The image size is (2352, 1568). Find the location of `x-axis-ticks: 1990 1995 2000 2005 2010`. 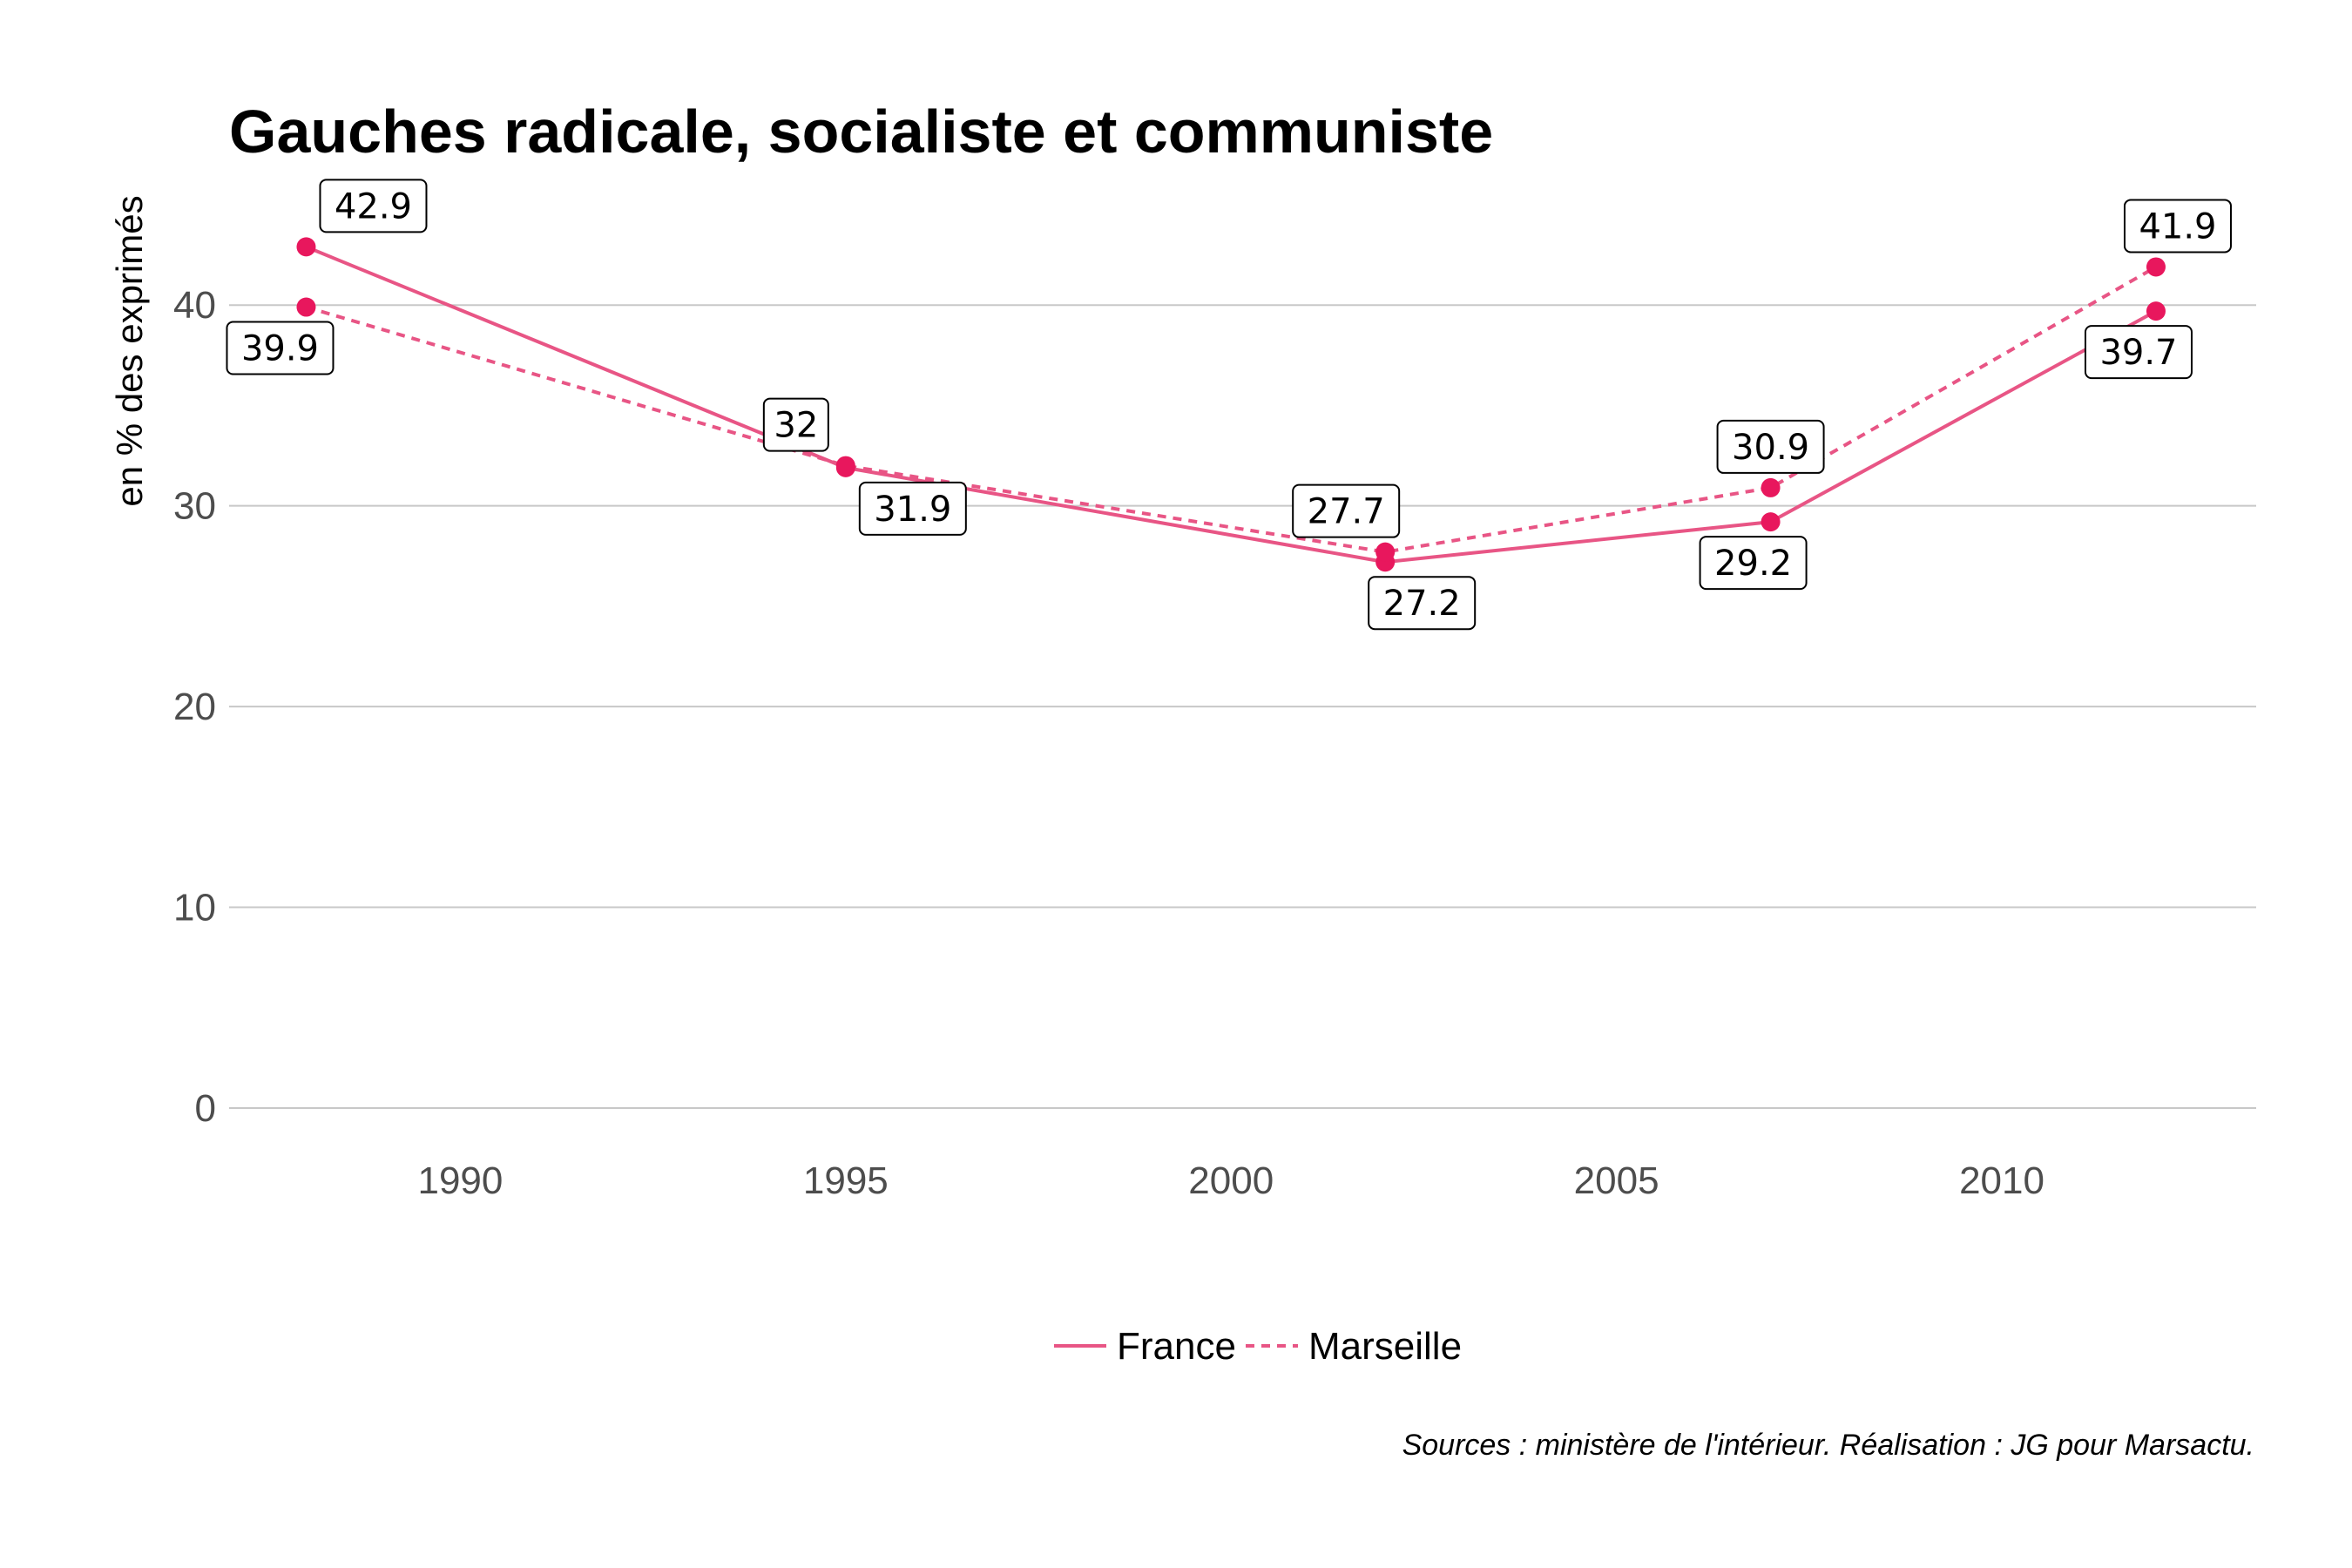

x-axis-ticks: 1990 1995 2000 2005 2010 is located at coordinates (1231, 1181).